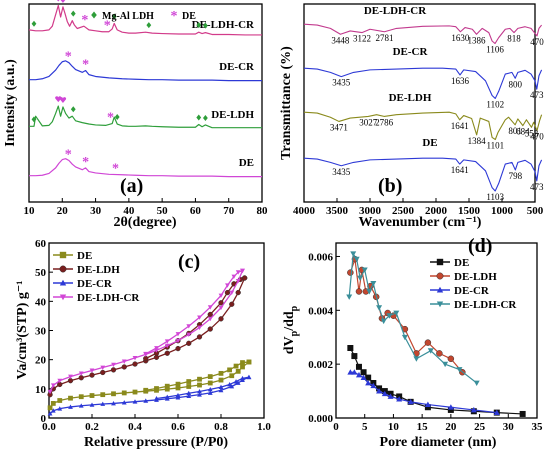 The image size is (550, 466). What do you see at coordinates (129, 211) in the screenshot?
I see `panel-a-x-tick-label: 40` at bounding box center [129, 211].